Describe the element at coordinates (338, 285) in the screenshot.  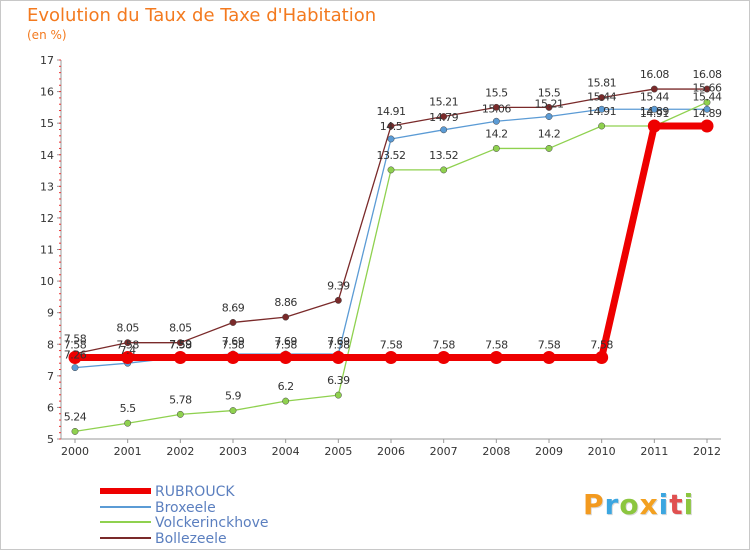
I see `data-label-bollezeele: 9.39` at that location.